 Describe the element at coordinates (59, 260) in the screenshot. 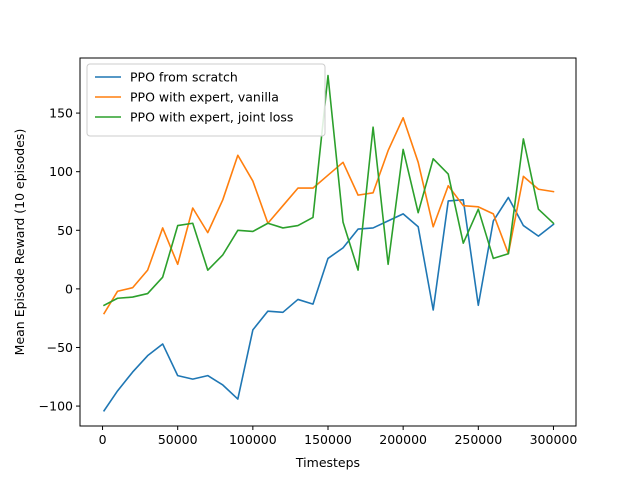

I see `y-axis-ticks: −100 −50 0 50 100 150` at that location.